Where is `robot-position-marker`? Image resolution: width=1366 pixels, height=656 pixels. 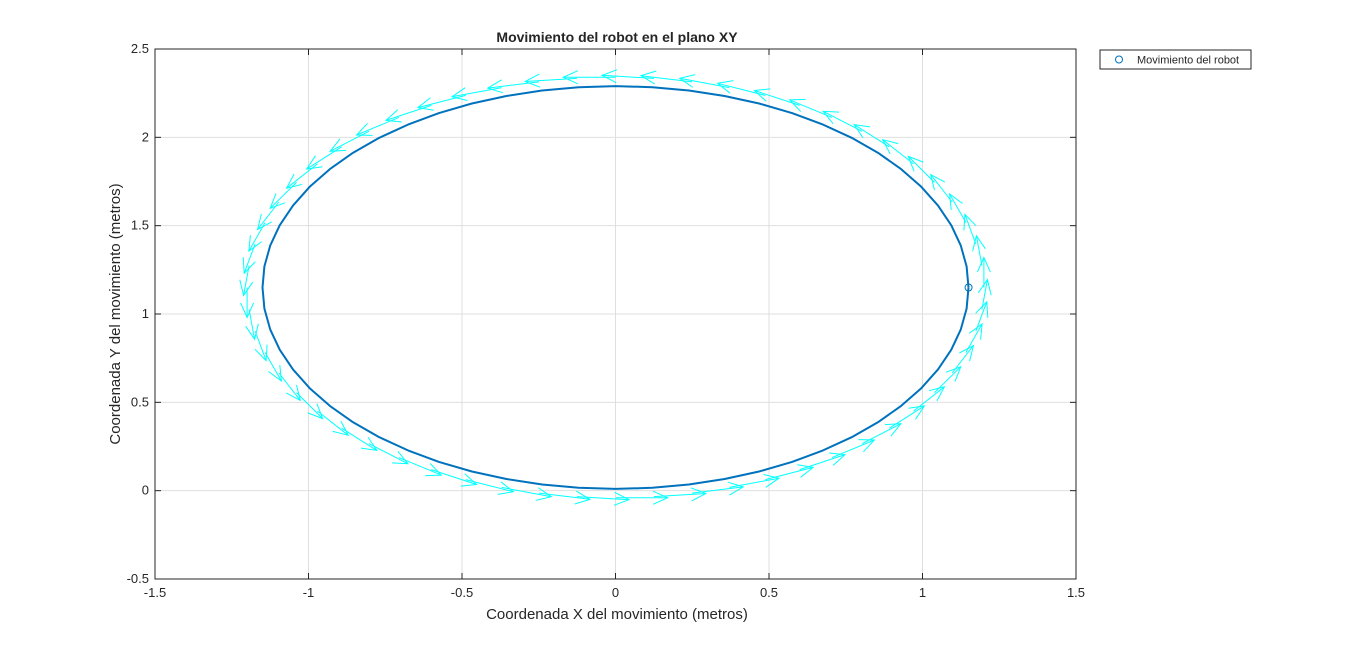 robot-position-marker is located at coordinates (968, 287).